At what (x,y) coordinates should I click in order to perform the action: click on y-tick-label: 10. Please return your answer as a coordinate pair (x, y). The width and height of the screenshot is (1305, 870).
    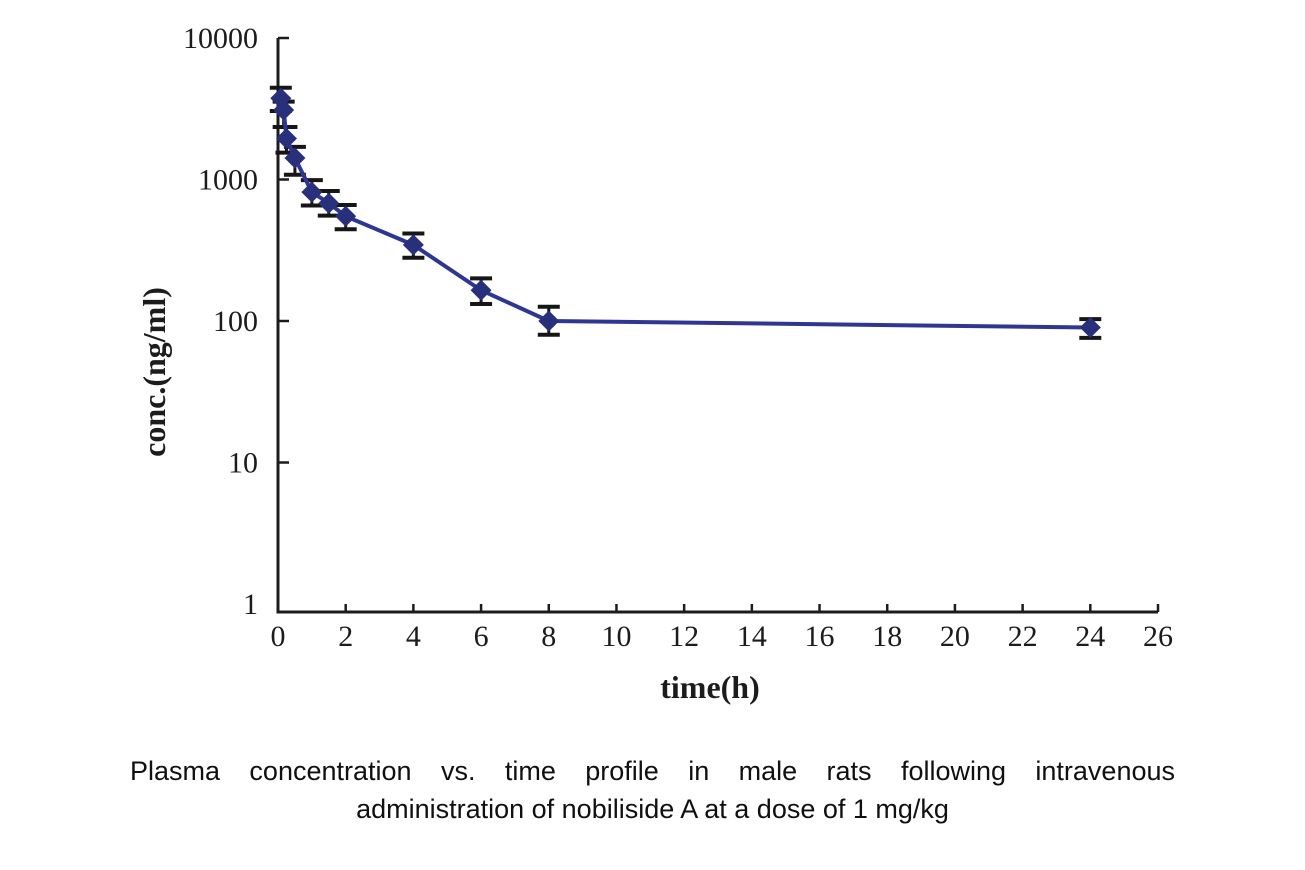
    Looking at the image, I should click on (243, 463).